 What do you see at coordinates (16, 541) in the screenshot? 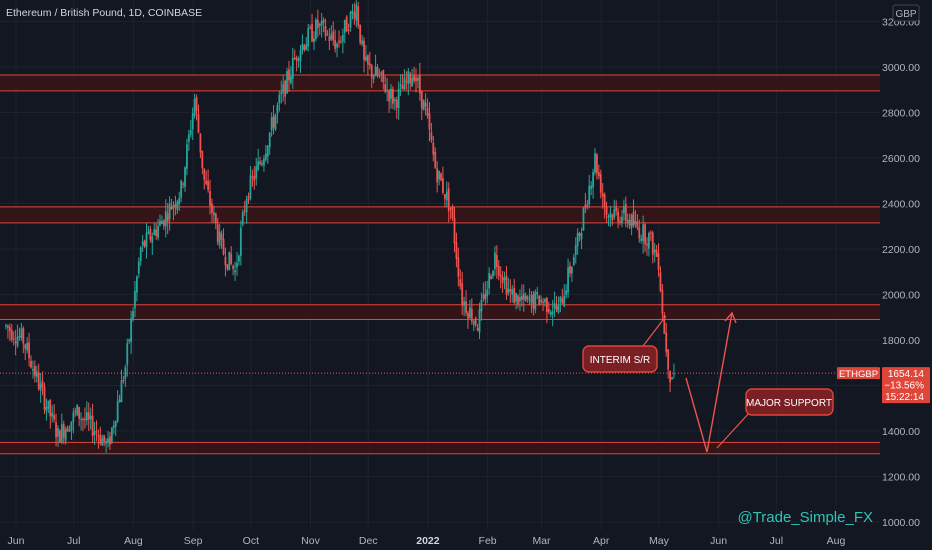
I see `time-tick-label: Jun` at bounding box center [16, 541].